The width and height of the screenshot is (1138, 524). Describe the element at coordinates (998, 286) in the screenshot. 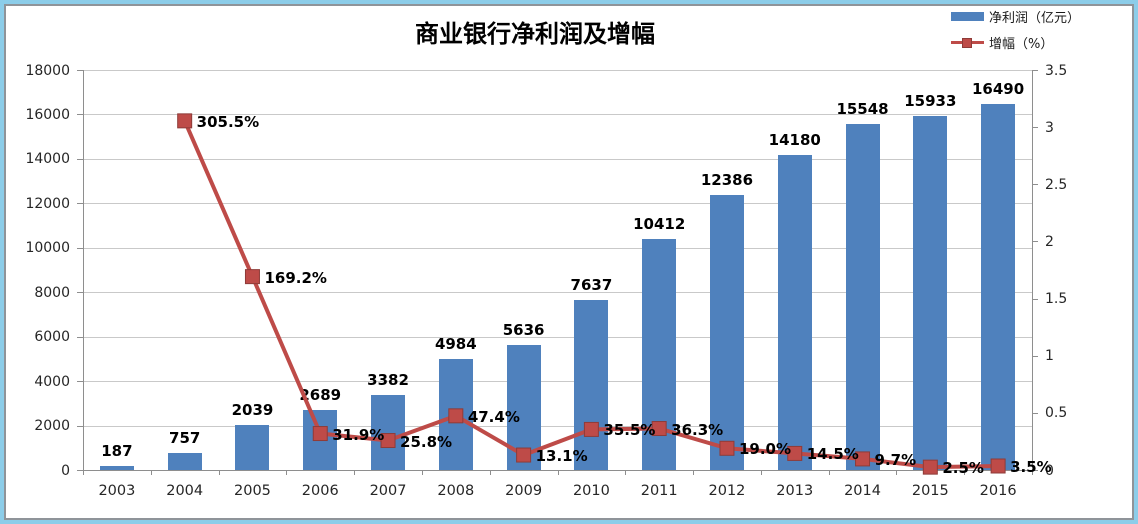

I see `bar-2016` at that location.